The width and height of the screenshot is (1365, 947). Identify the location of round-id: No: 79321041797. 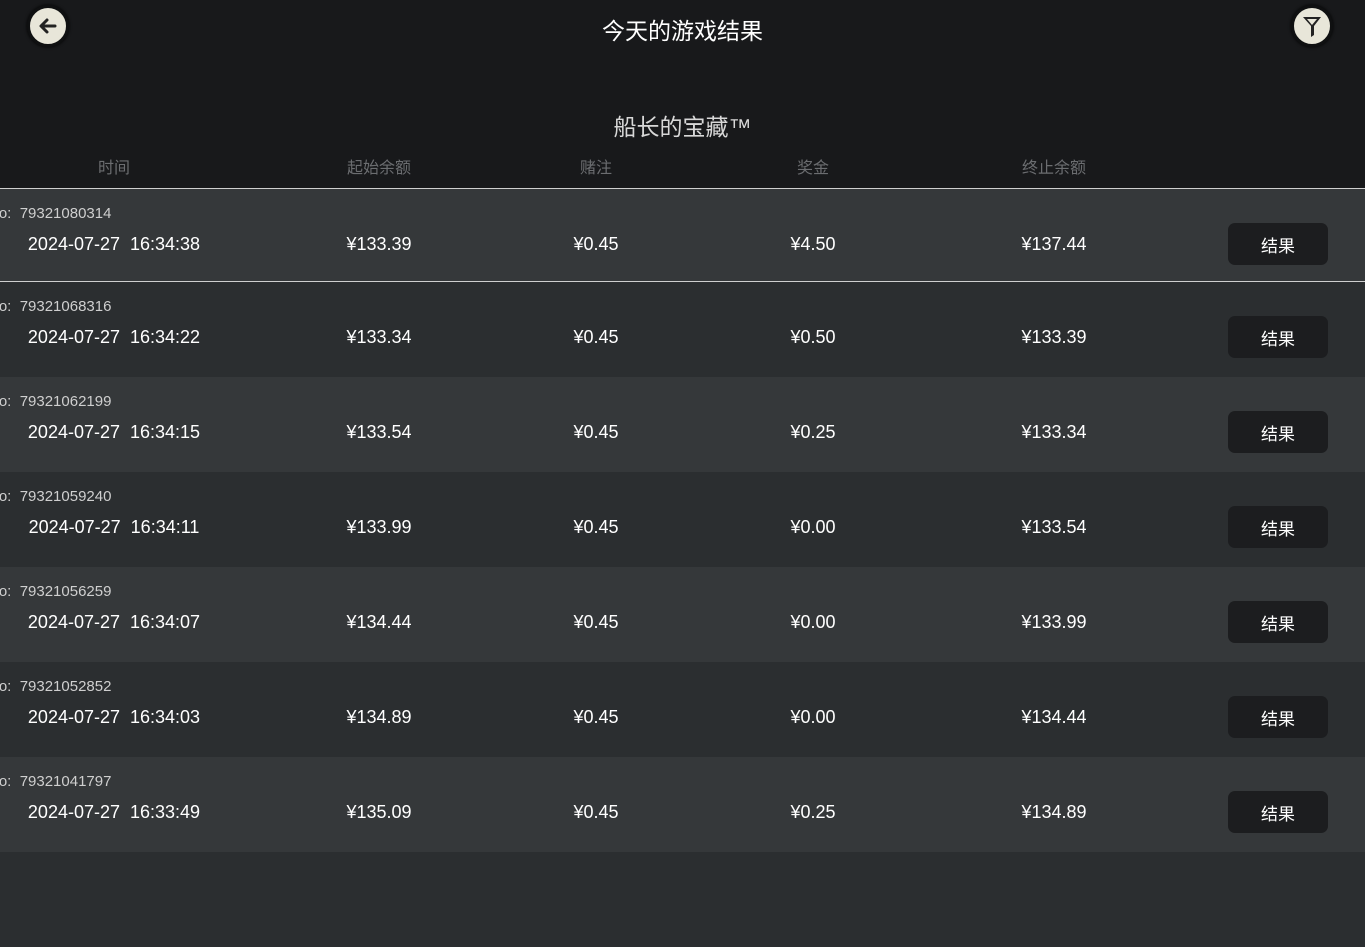
(55, 781).